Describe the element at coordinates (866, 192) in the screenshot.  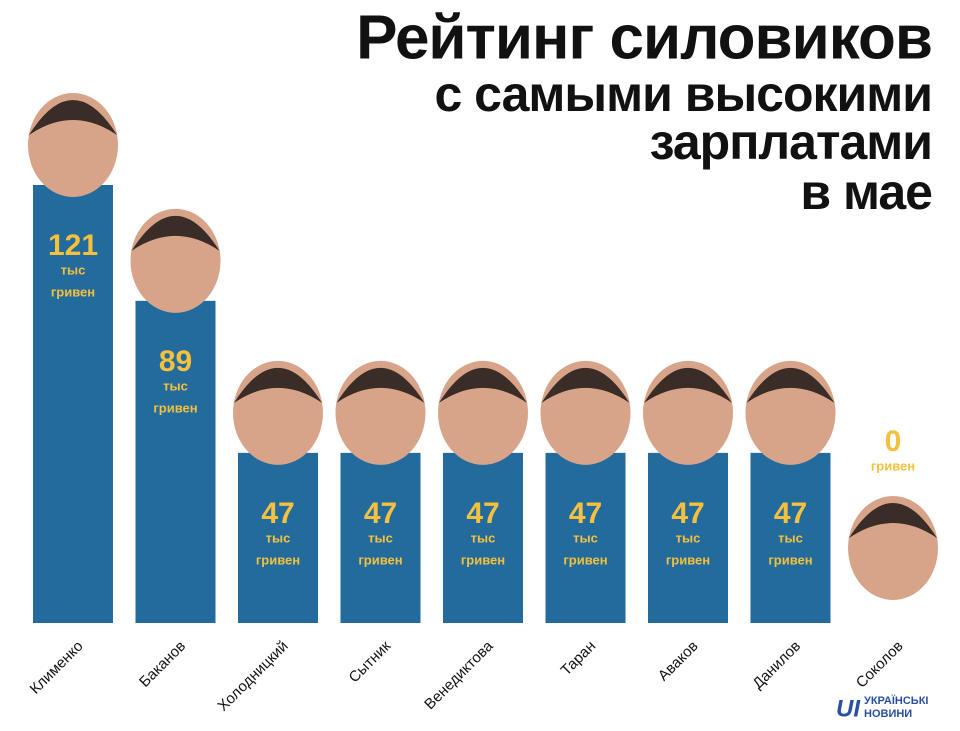
I see `chart-title: в мае` at that location.